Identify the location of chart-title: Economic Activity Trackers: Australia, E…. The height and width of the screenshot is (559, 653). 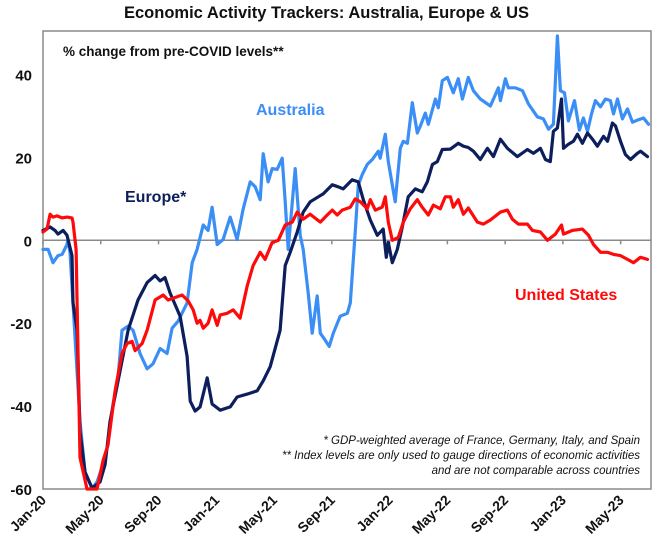
(326, 13).